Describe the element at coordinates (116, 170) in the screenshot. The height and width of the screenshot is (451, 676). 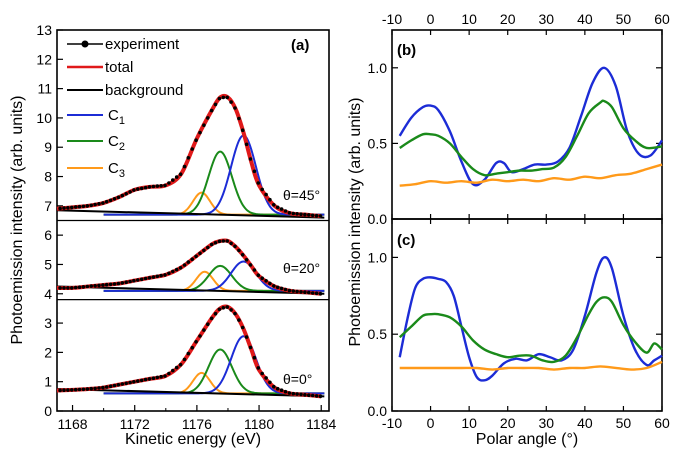
I see `legend-c3-label: C3` at that location.